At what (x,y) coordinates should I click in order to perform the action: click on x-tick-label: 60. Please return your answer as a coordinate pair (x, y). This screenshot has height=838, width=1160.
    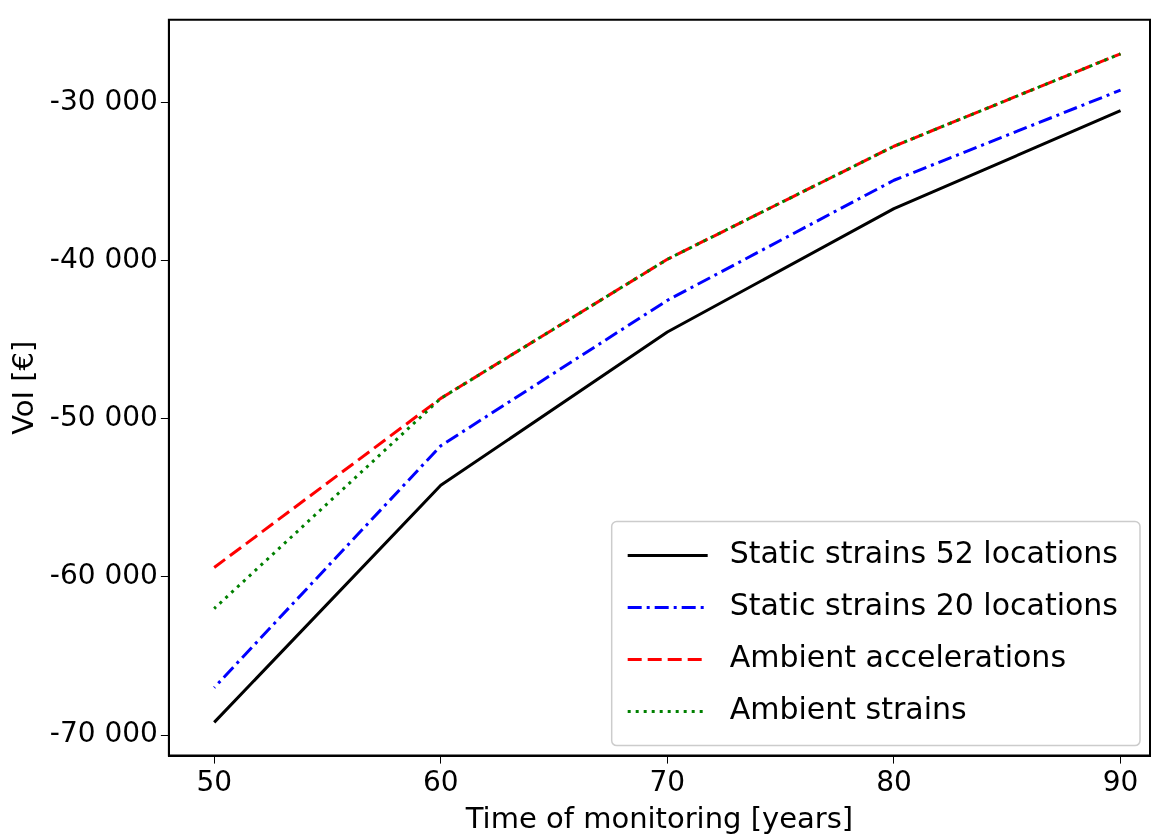
    Looking at the image, I should click on (440, 781).